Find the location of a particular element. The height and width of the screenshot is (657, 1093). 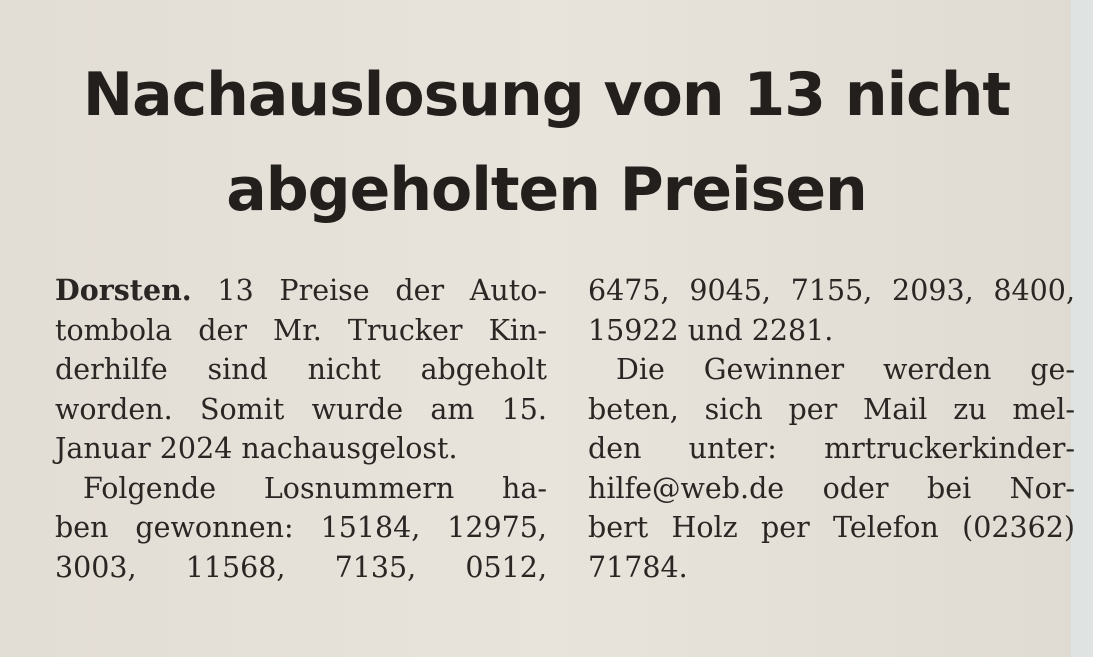

body-line: bert Holz per Telefon (02362) is located at coordinates (831, 527).